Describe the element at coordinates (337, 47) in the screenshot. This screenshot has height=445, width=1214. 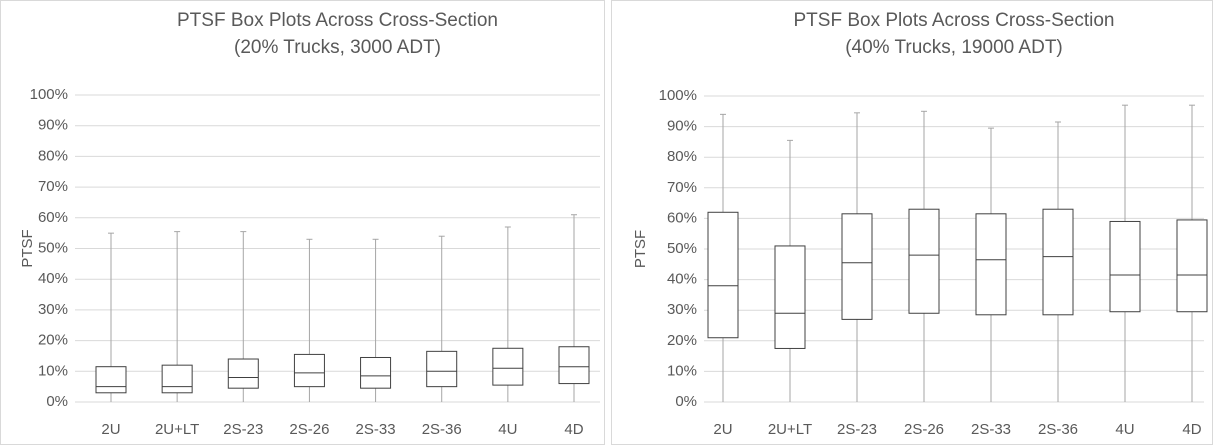
I see `chart-subtitle: (20% Trucks, 3000 ADT)` at that location.